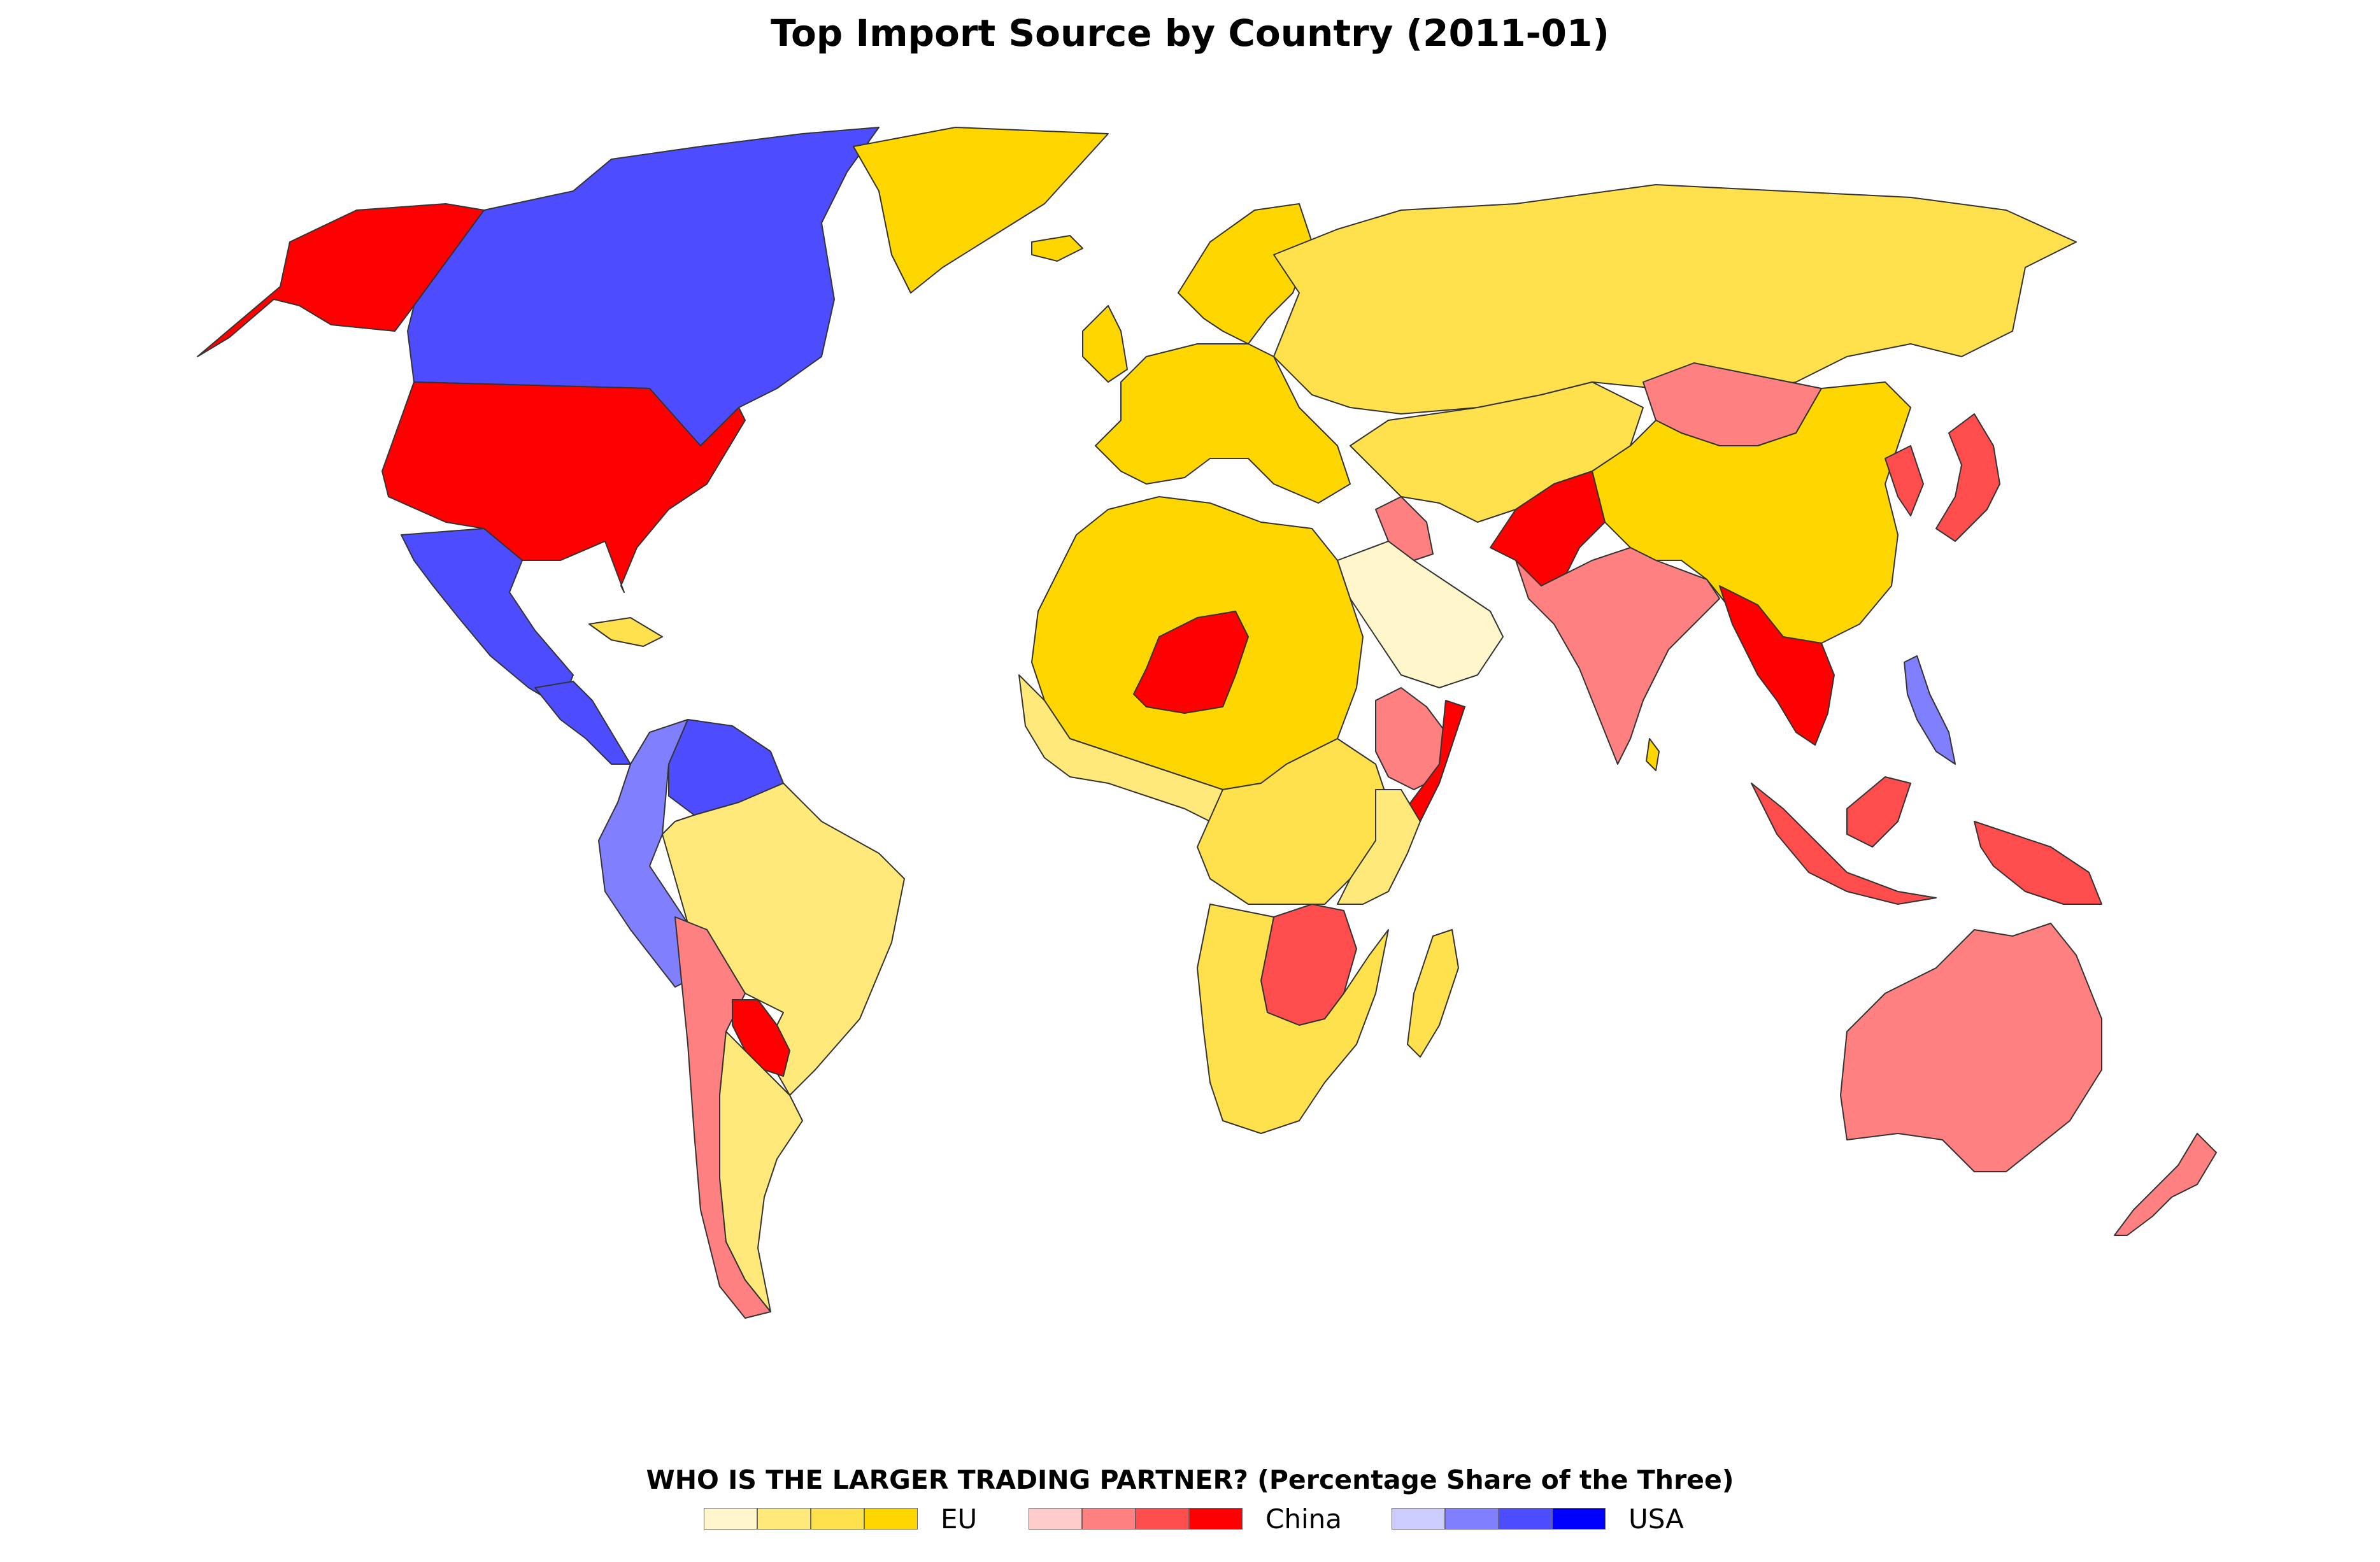 The height and width of the screenshot is (1562, 2380). Describe the element at coordinates (1303, 1519) in the screenshot. I see `legend-label-china: China` at that location.